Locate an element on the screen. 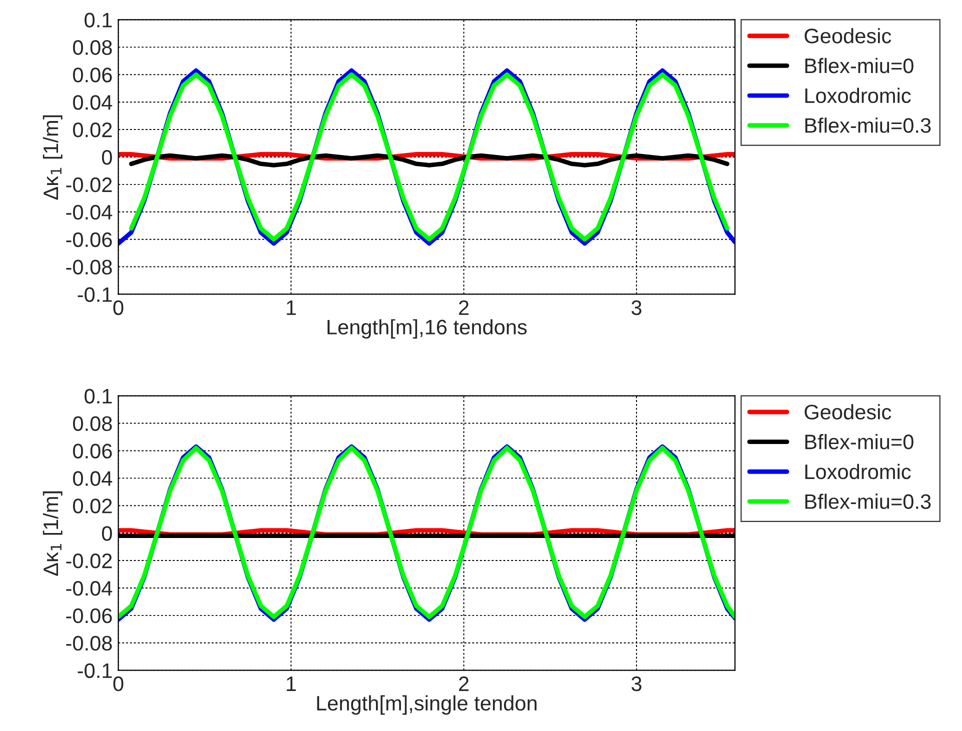 This screenshot has height=731, width=962. x-axis-title: Length[m],16 tendons is located at coordinates (427, 329).